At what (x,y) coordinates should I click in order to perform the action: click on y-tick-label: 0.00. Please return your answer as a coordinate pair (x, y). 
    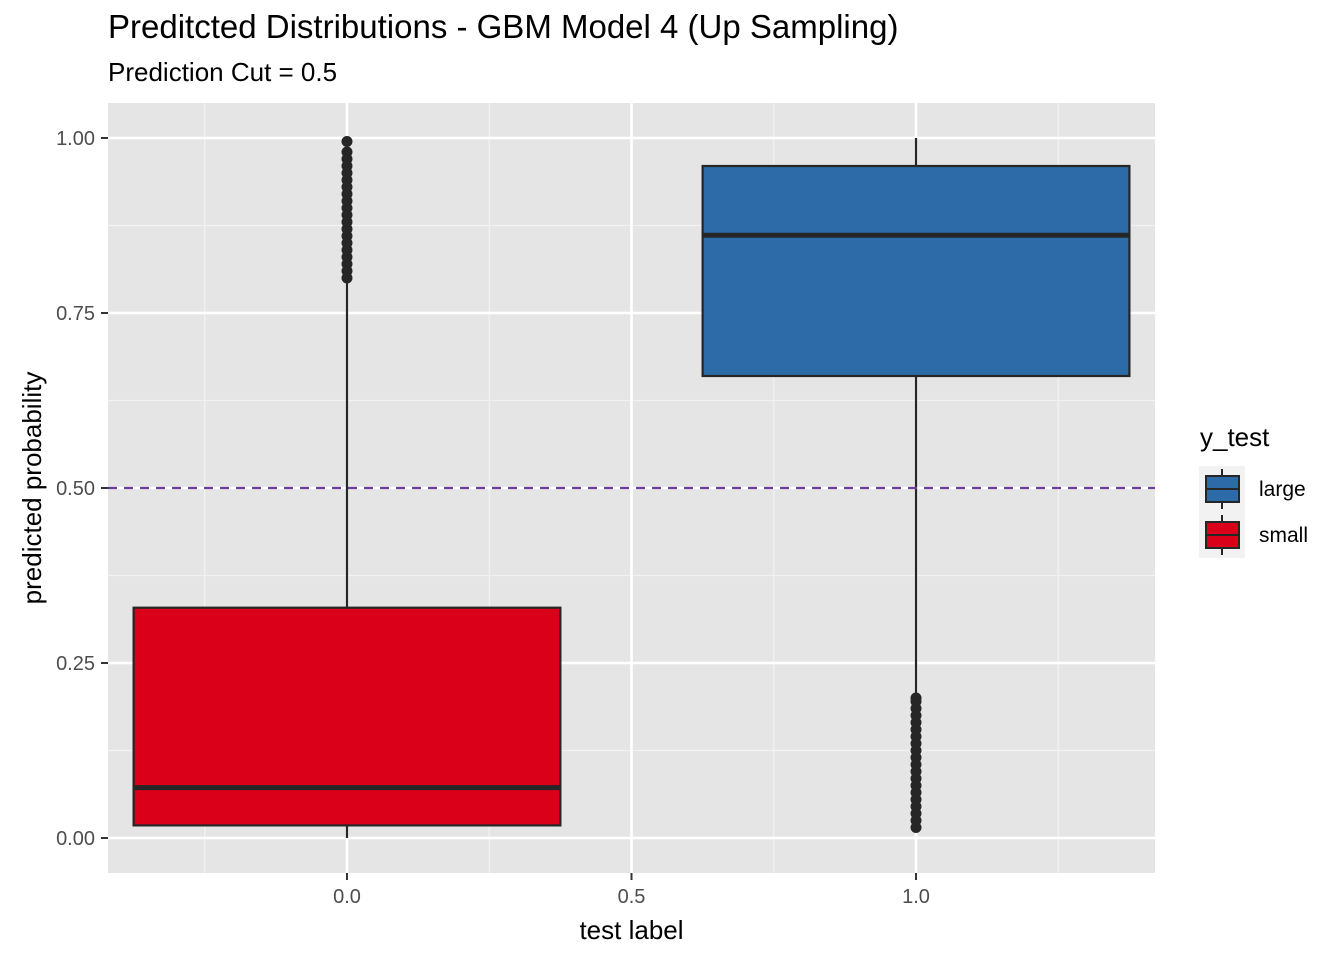
    Looking at the image, I should click on (75, 839).